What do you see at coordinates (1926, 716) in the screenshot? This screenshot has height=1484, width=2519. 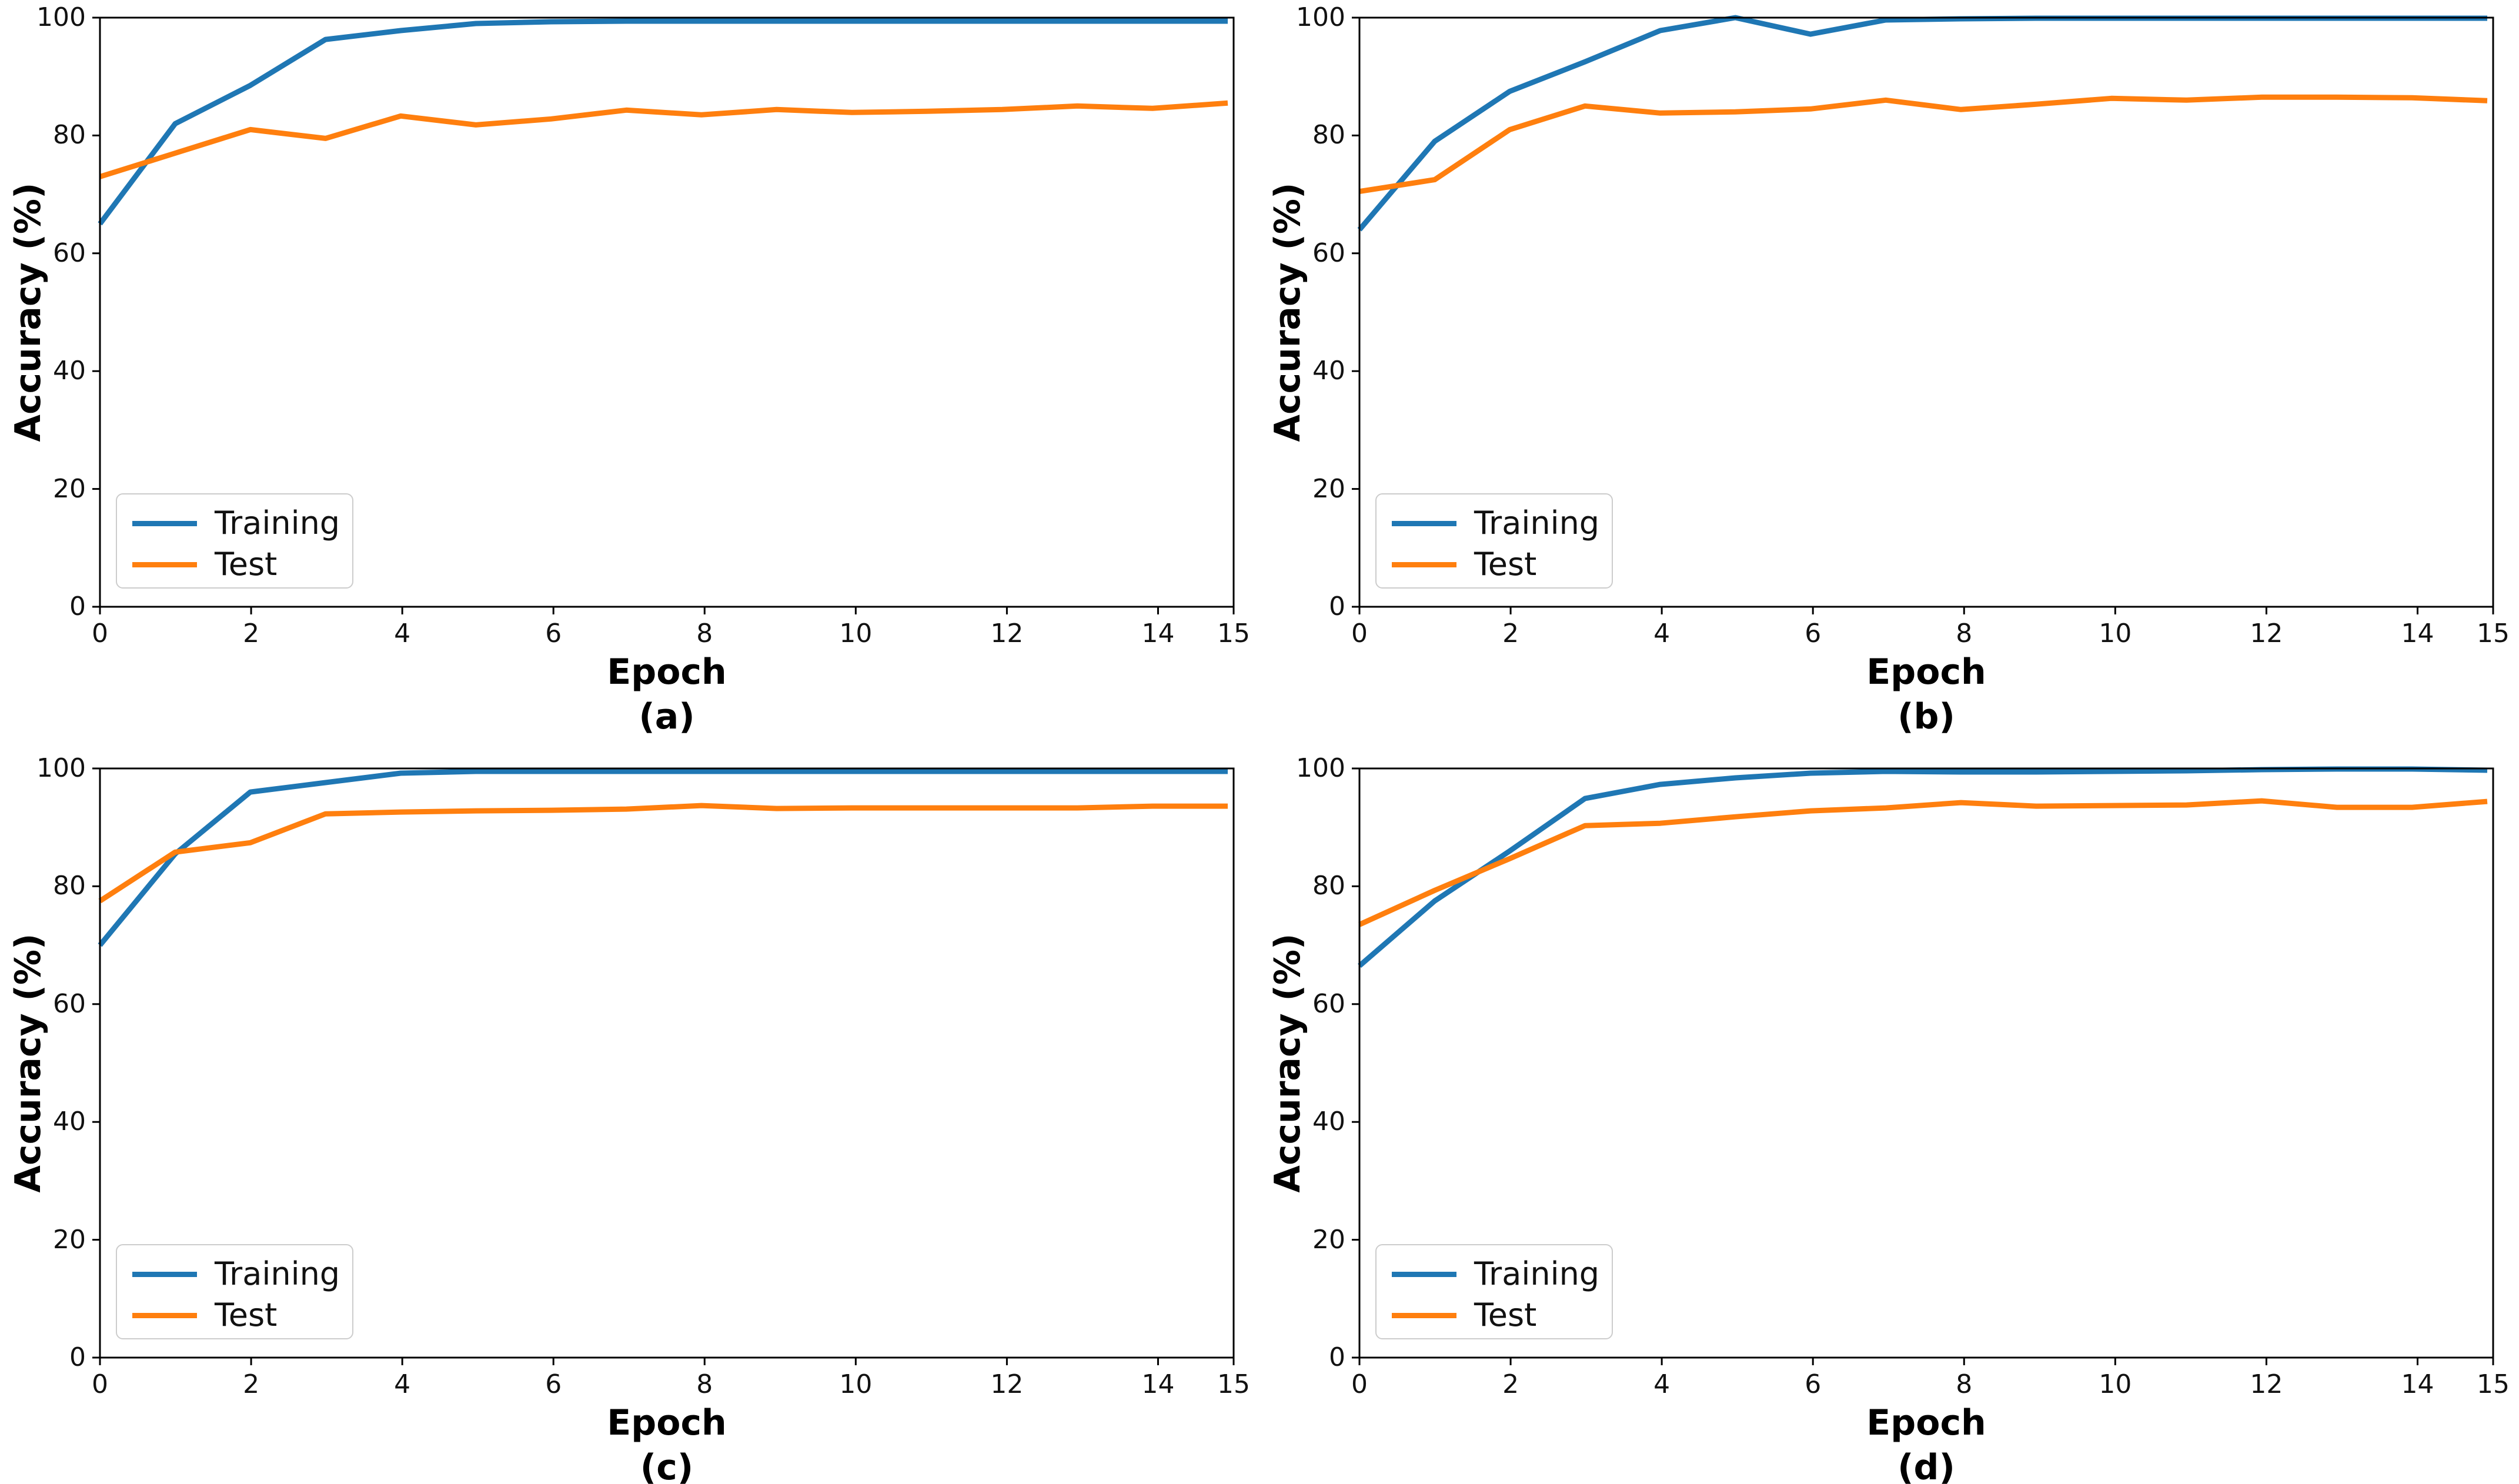 I see `panel-caption: (b)` at bounding box center [1926, 716].